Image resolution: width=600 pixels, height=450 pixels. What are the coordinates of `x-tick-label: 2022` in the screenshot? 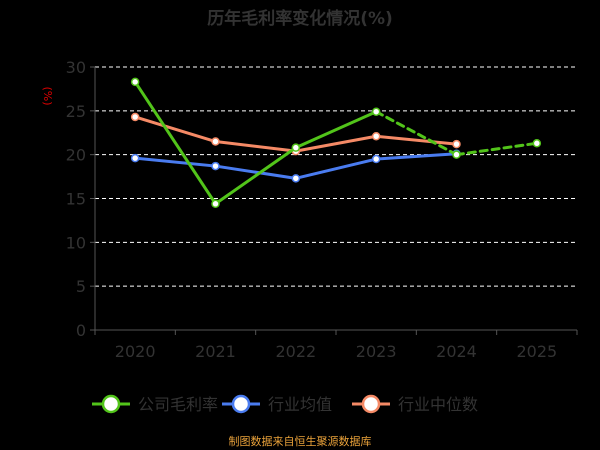 It's located at (295, 351).